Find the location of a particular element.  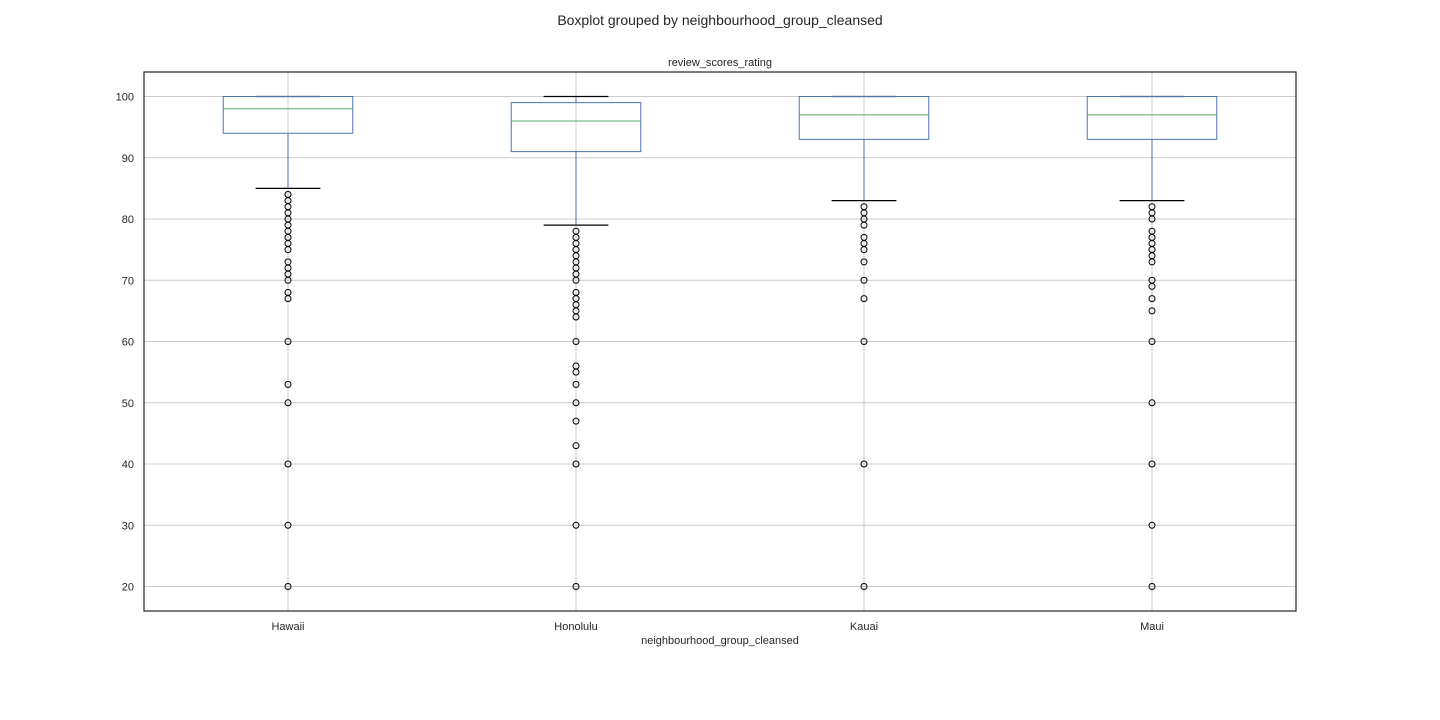

y-tick-label: 50 is located at coordinates (128, 404).